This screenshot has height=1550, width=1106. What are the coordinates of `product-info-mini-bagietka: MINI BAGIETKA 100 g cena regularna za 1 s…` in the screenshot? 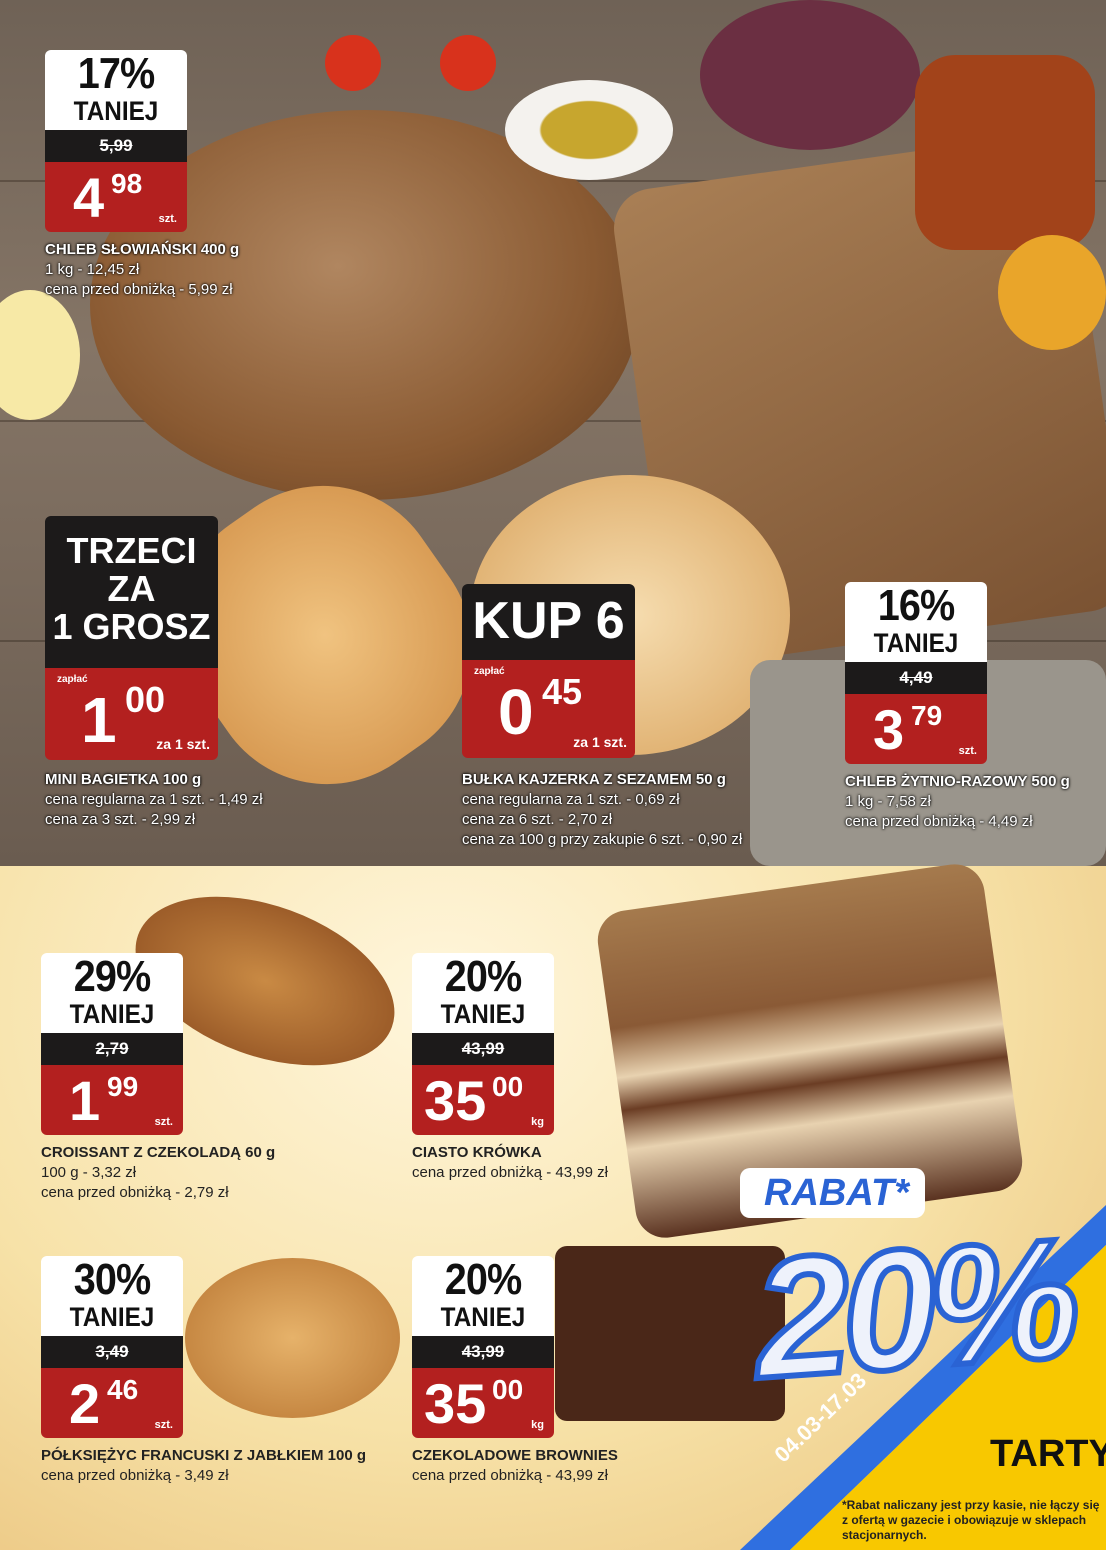 It's located at (154, 800).